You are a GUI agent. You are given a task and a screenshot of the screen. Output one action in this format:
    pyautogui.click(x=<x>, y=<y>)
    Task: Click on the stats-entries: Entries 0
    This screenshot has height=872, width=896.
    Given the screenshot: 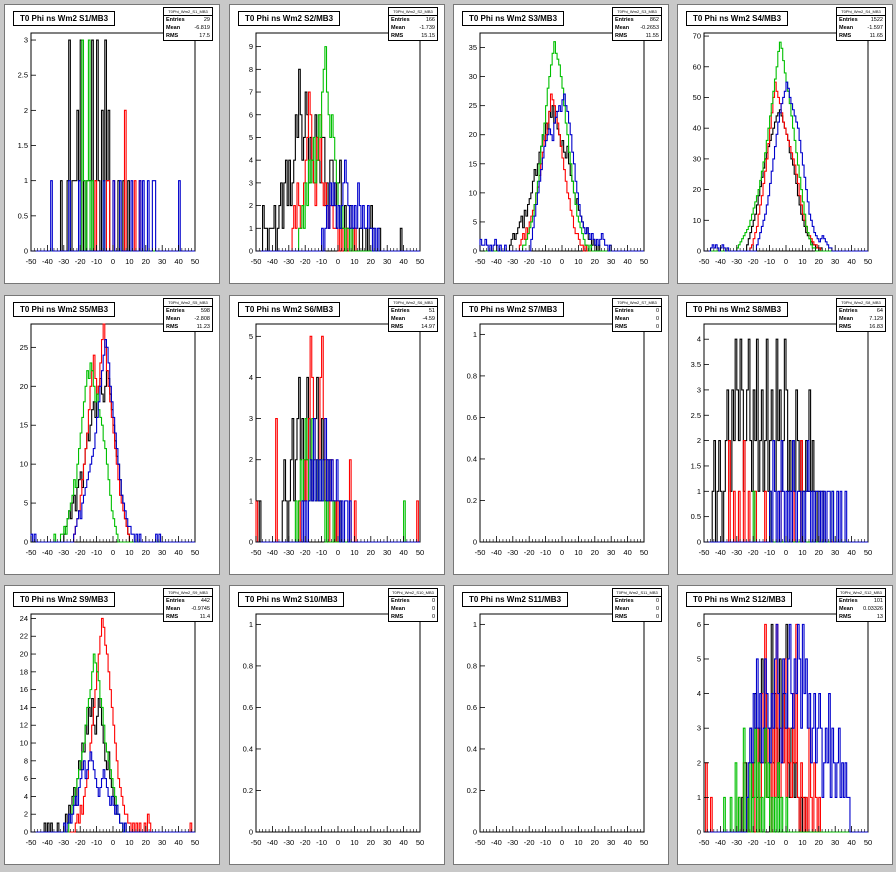 What is the action you would take?
    pyautogui.click(x=637, y=311)
    